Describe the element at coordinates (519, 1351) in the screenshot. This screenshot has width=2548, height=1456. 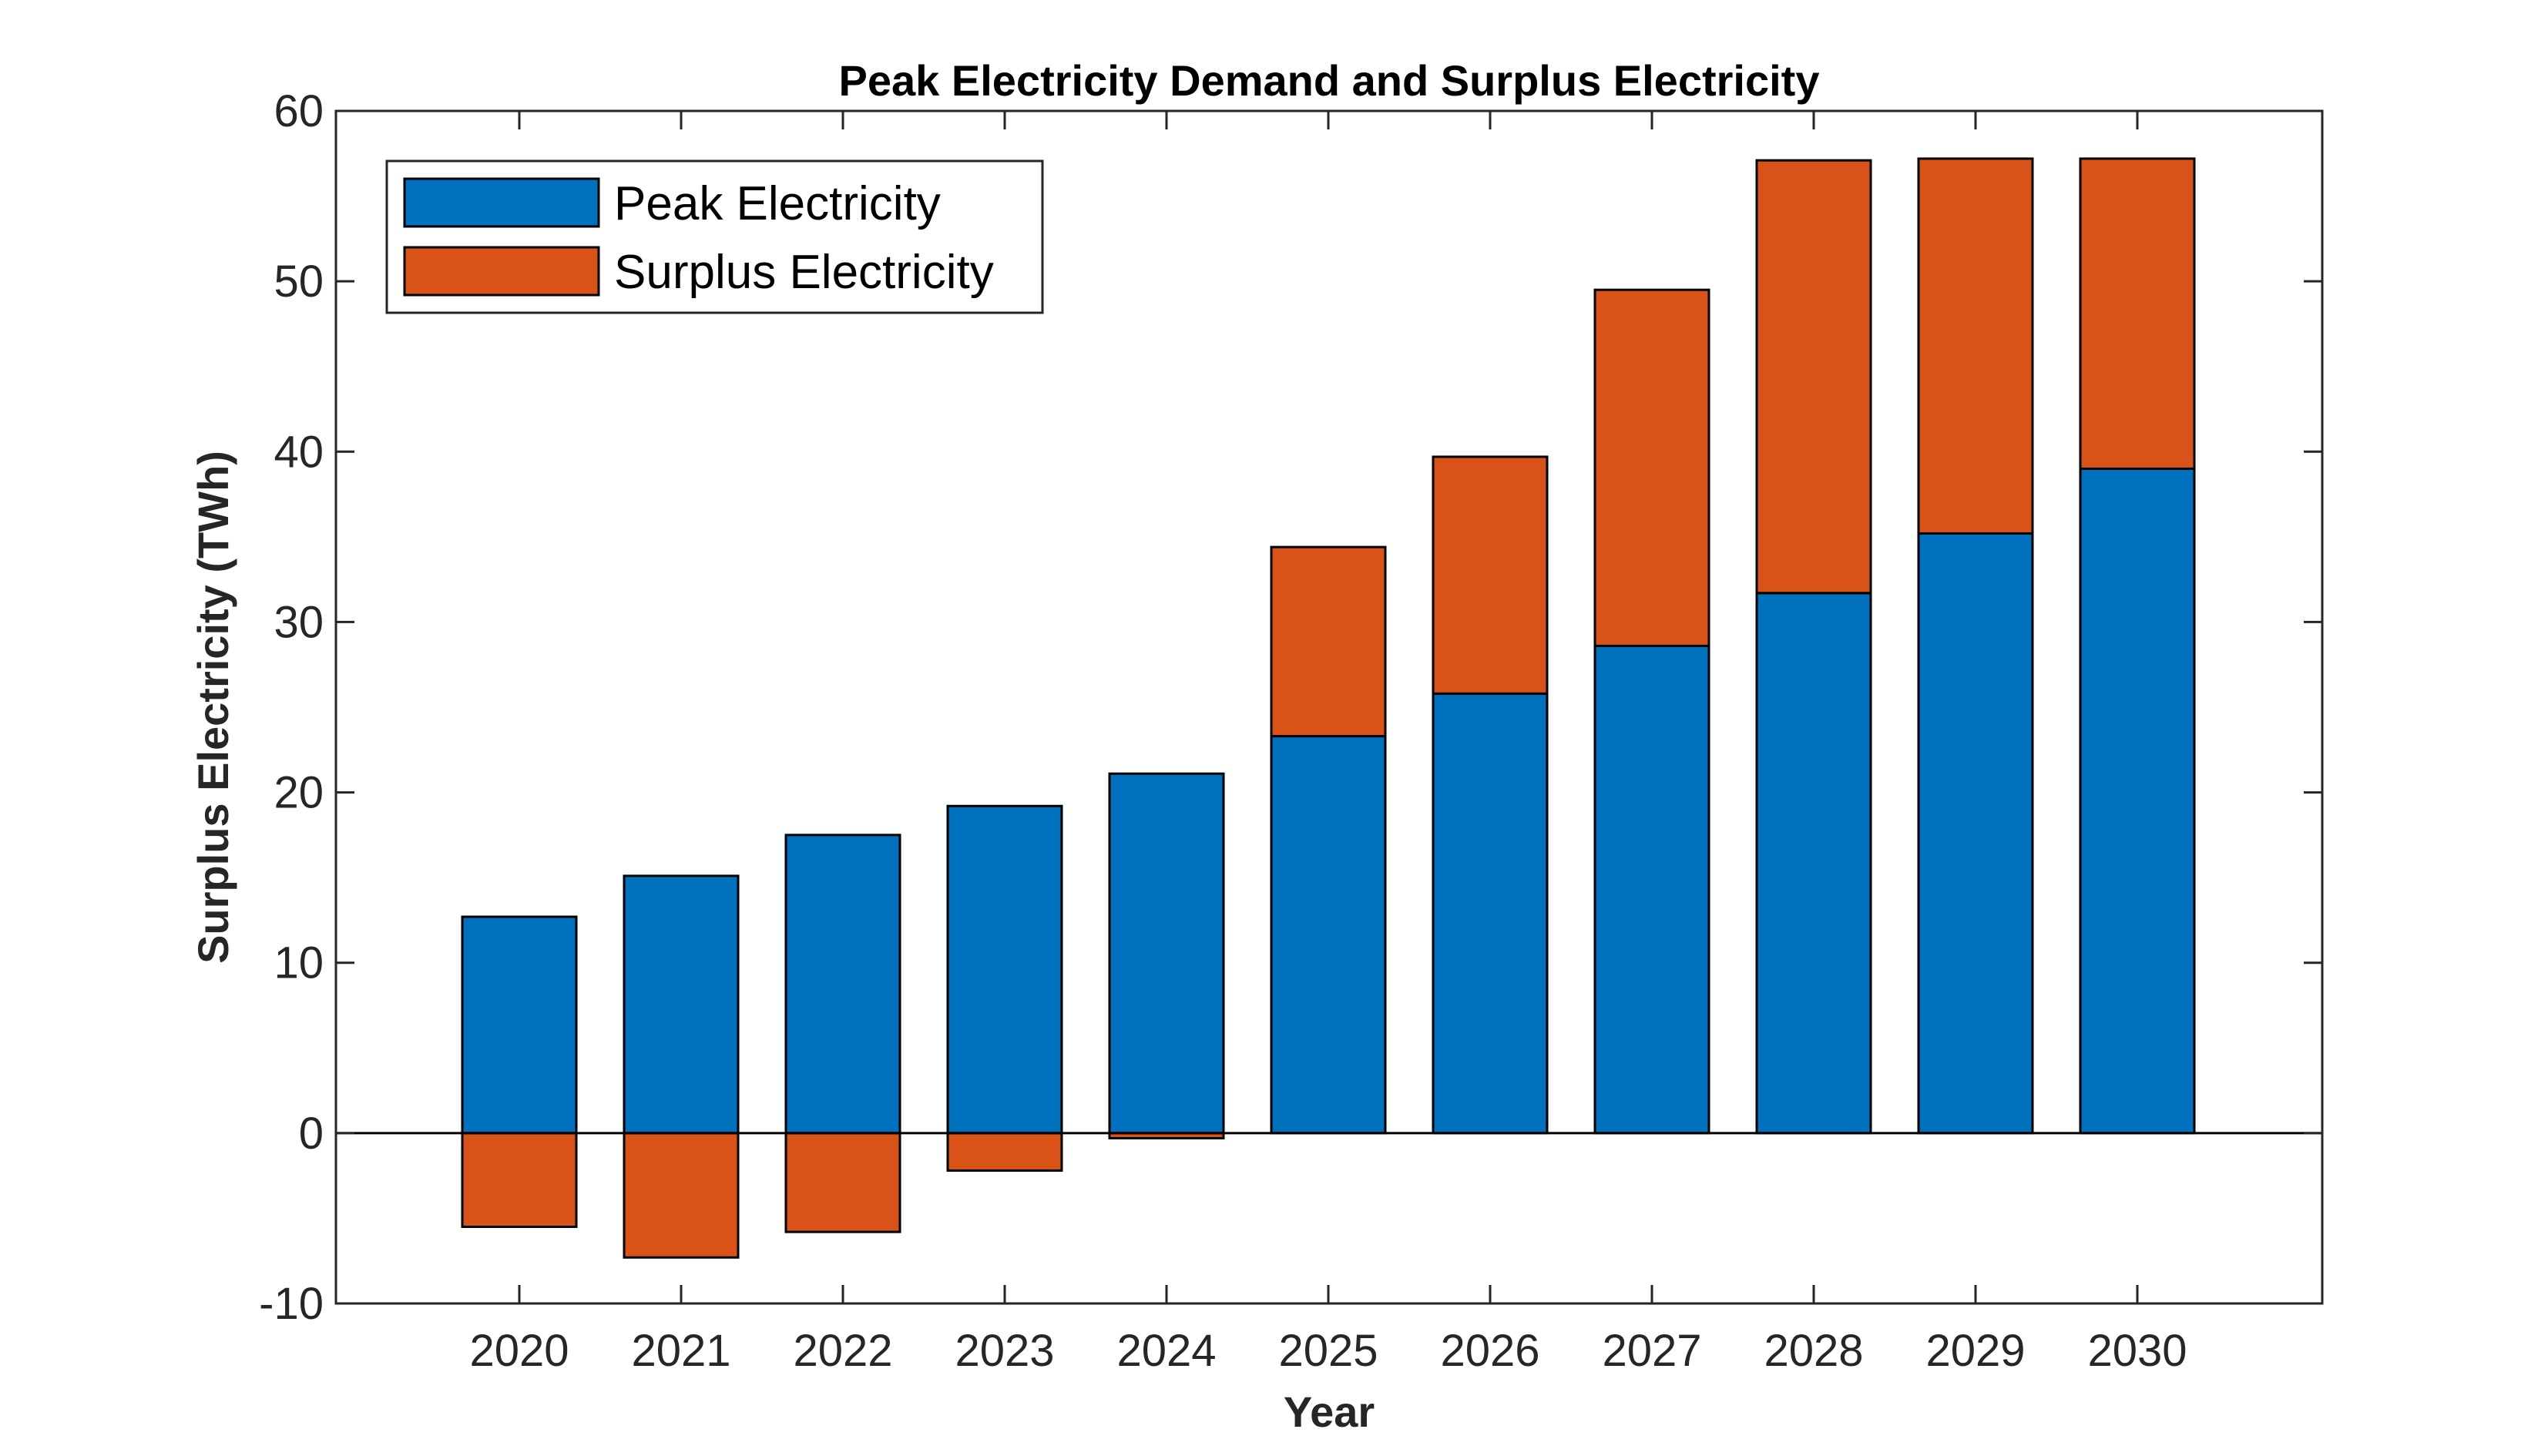
I see `x-tick-label-2020: 2020` at that location.